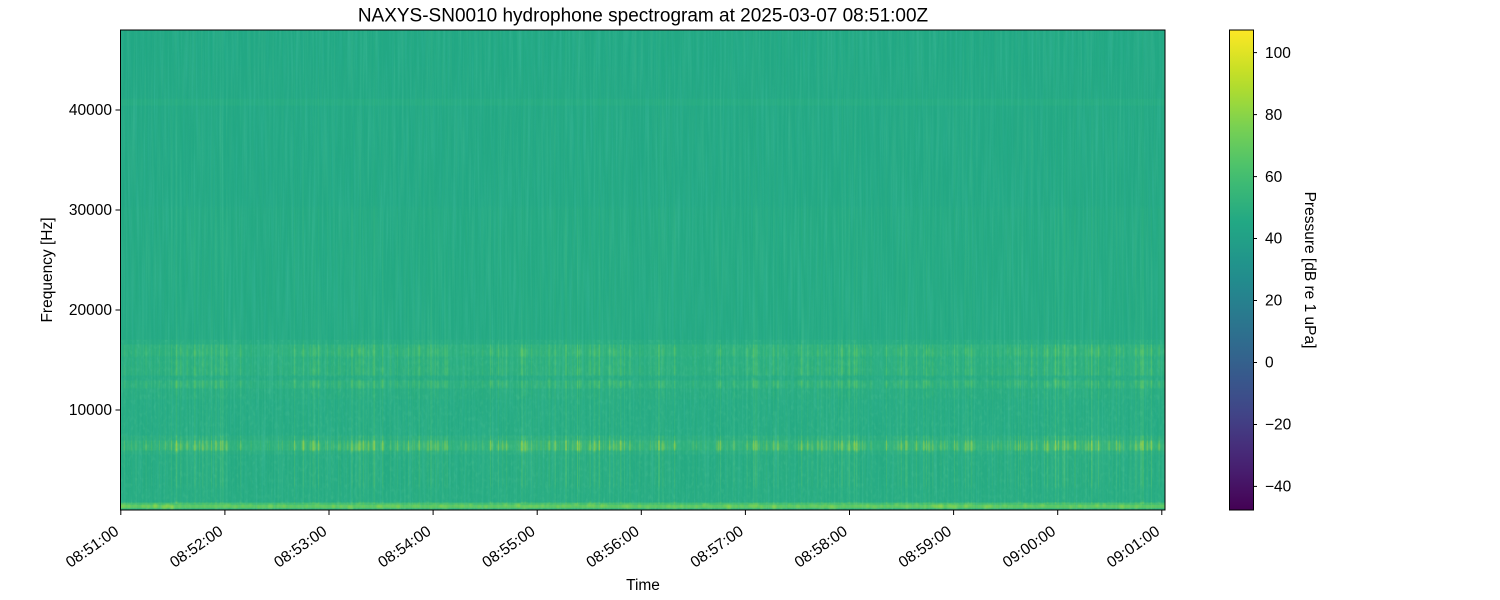 The width and height of the screenshot is (1500, 600). I want to click on svg-text: 30000, so click(90, 210).